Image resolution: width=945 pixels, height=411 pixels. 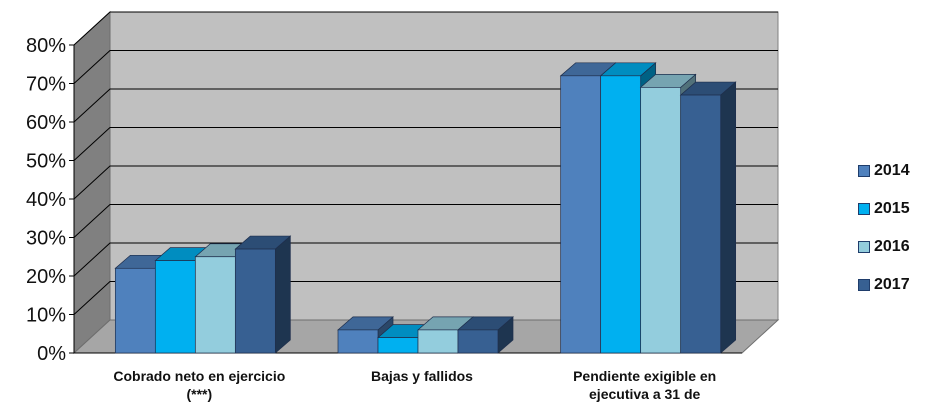 What do you see at coordinates (46, 123) in the screenshot?
I see `y-tick-label: 60%` at bounding box center [46, 123].